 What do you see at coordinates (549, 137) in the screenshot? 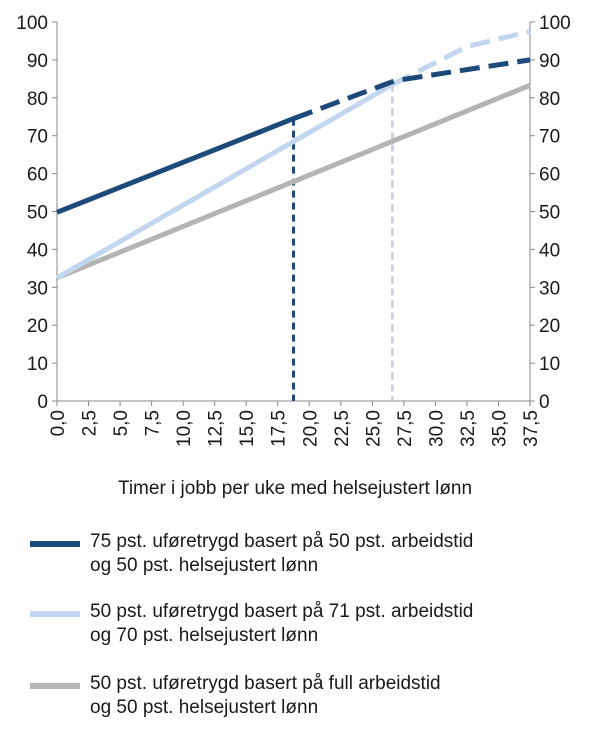
I see `y-tick-label-right: 70` at bounding box center [549, 137].